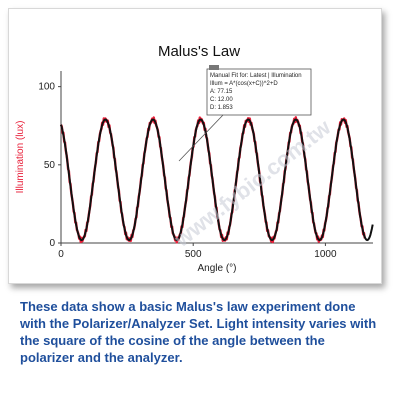 This screenshot has width=400, height=400. I want to click on watermark-text: www.fybio.com.tw, so click(252, 183).